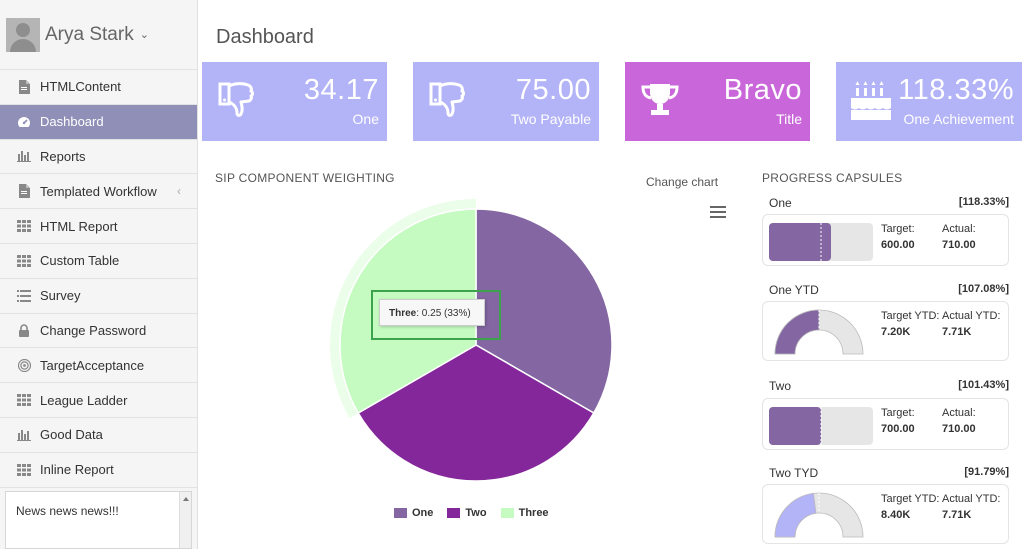 This screenshot has width=1024, height=549. What do you see at coordinates (23, 34) in the screenshot?
I see `avatar` at bounding box center [23, 34].